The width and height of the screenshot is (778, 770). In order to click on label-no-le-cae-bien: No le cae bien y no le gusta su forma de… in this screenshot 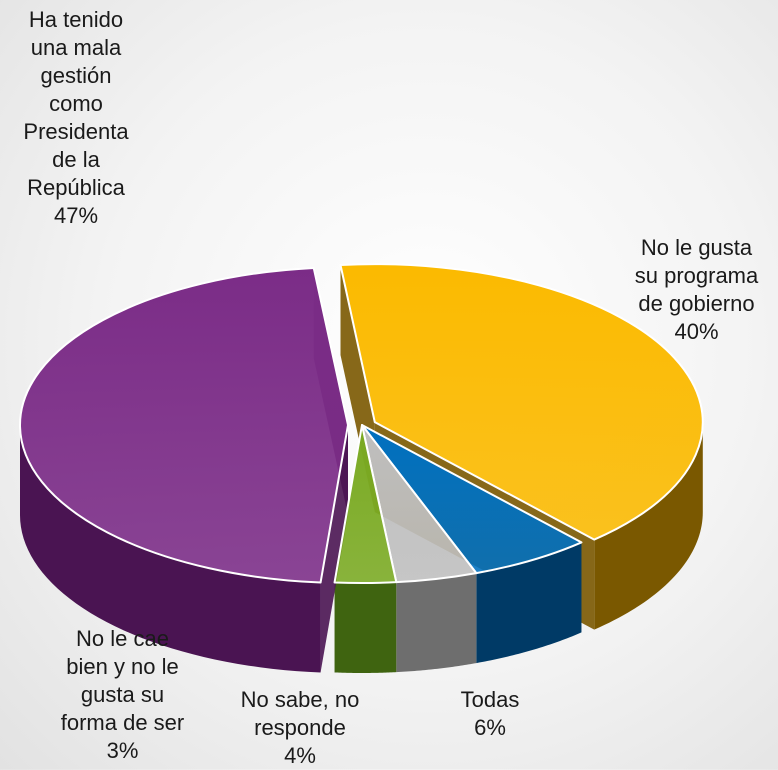, I will do `click(122, 694)`.